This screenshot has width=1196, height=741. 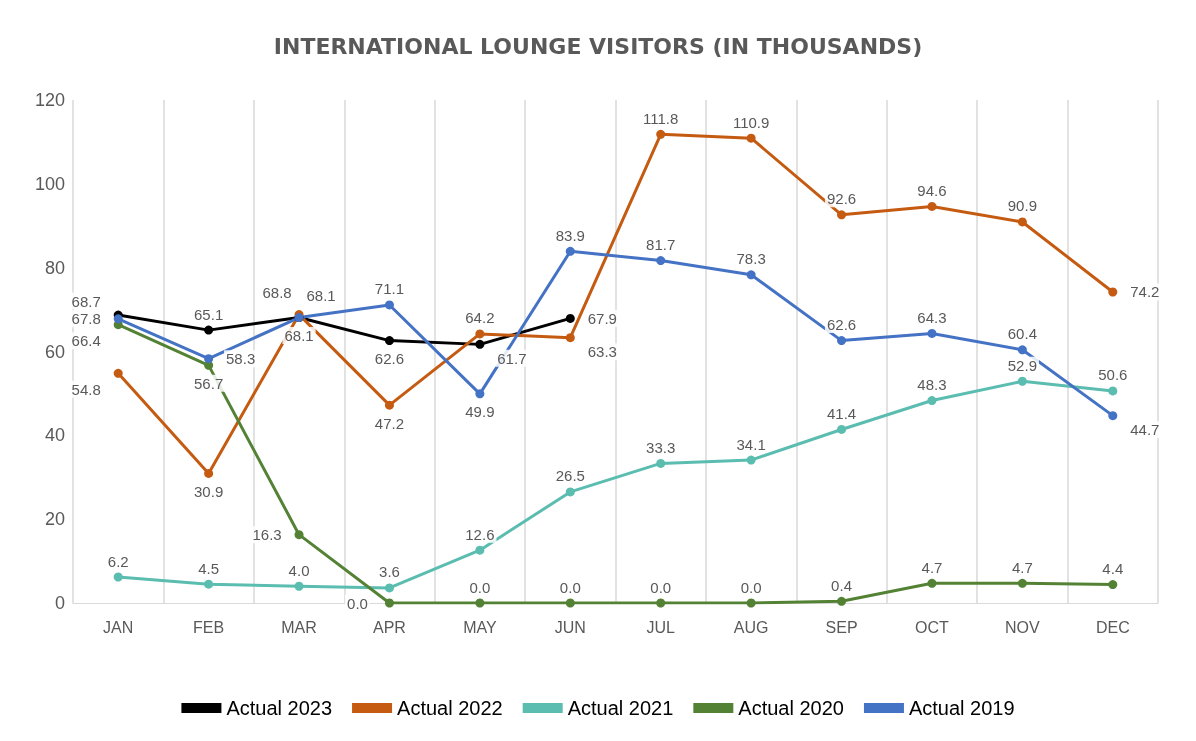 I want to click on data-label: 58.3, so click(x=241, y=359).